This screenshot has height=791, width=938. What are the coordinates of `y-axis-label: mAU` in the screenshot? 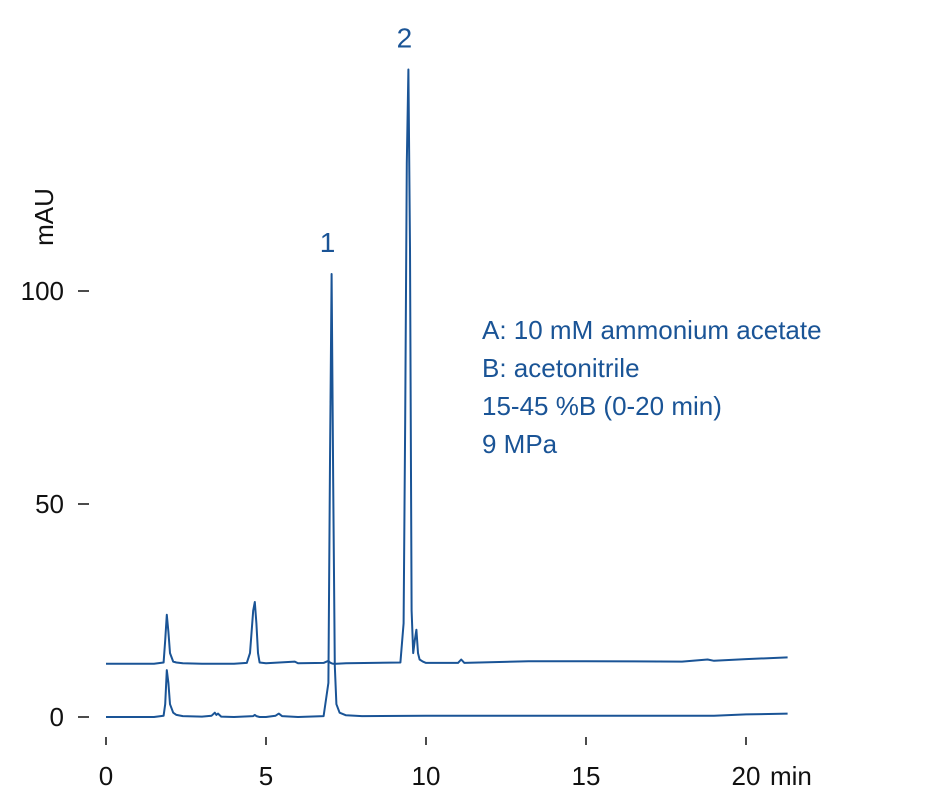 It's located at (44, 217).